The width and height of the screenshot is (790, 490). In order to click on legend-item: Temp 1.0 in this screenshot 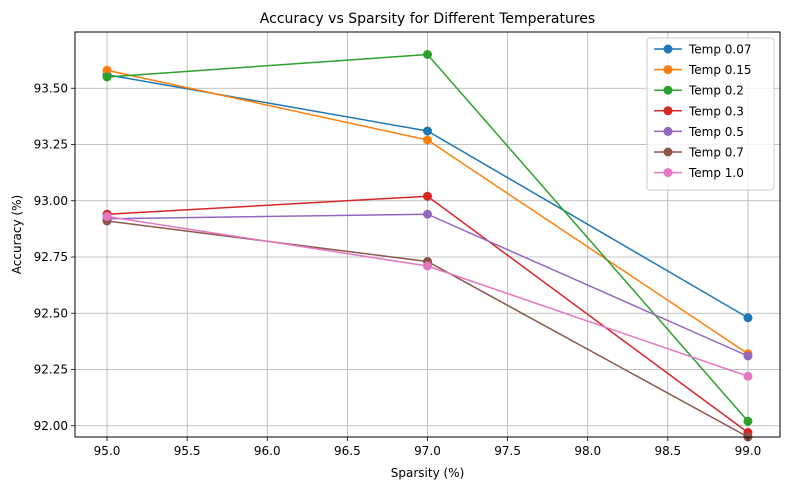, I will do `click(699, 173)`.